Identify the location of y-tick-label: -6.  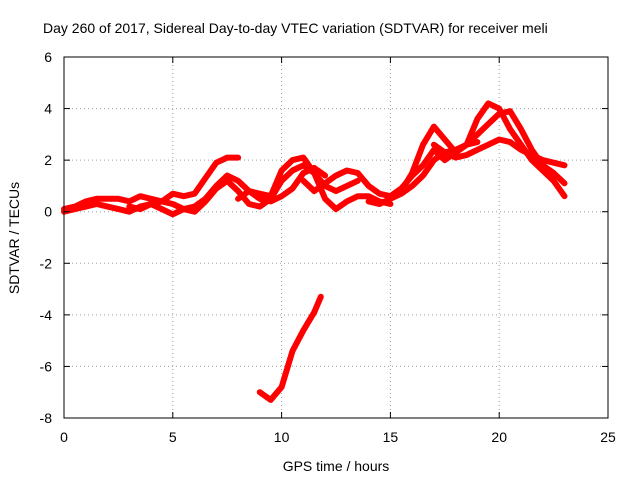
(46, 366).